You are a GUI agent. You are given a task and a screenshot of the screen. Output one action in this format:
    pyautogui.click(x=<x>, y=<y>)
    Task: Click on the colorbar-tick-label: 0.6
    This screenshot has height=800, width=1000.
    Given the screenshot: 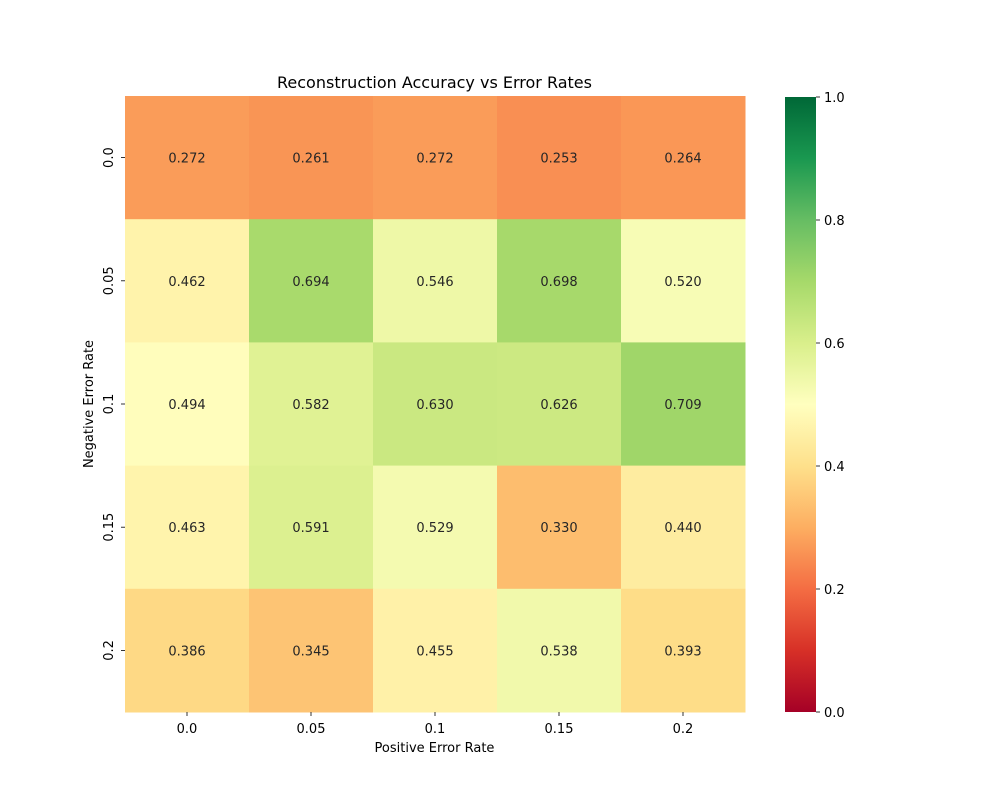 What is the action you would take?
    pyautogui.click(x=834, y=344)
    